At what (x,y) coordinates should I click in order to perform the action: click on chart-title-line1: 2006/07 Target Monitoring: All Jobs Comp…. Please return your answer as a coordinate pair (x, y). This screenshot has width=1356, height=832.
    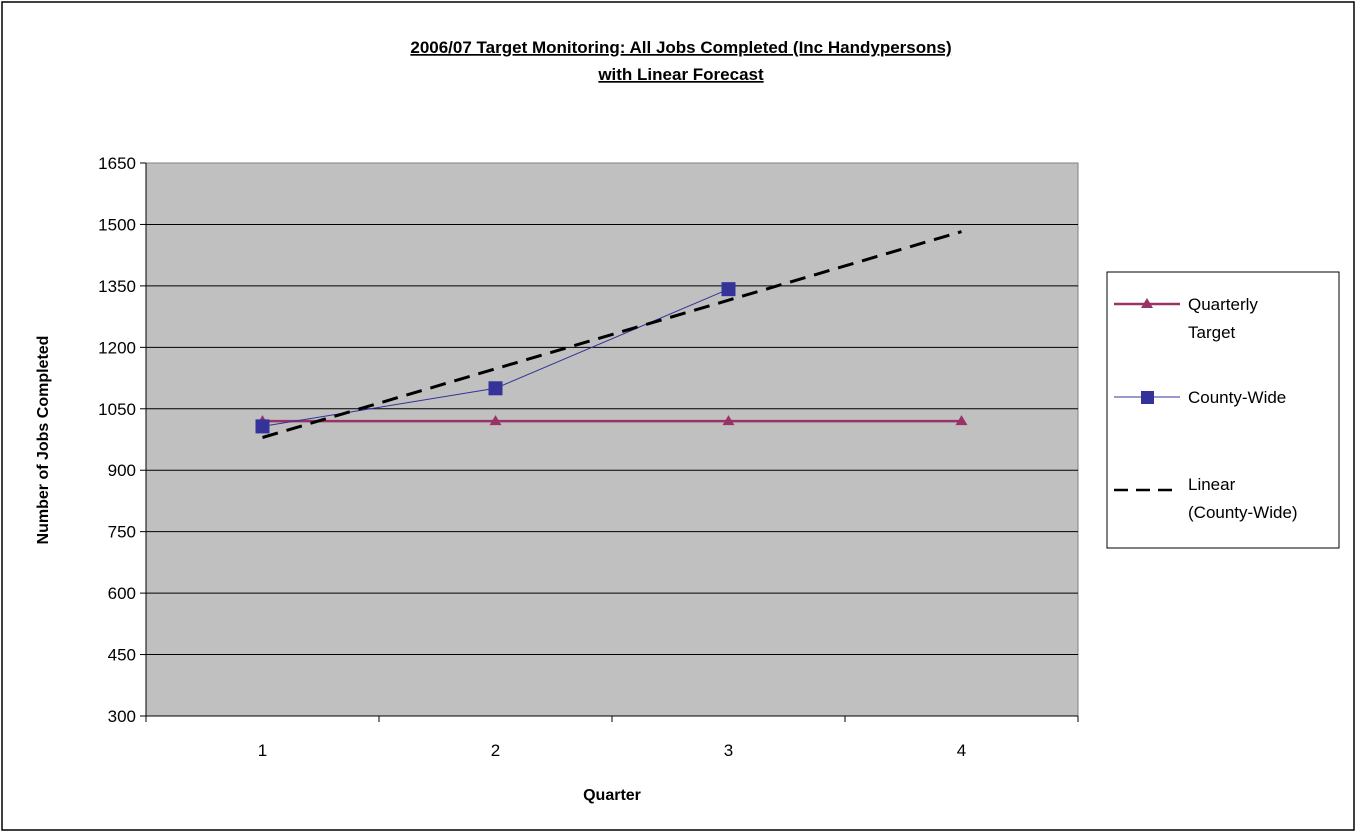
    Looking at the image, I should click on (680, 47).